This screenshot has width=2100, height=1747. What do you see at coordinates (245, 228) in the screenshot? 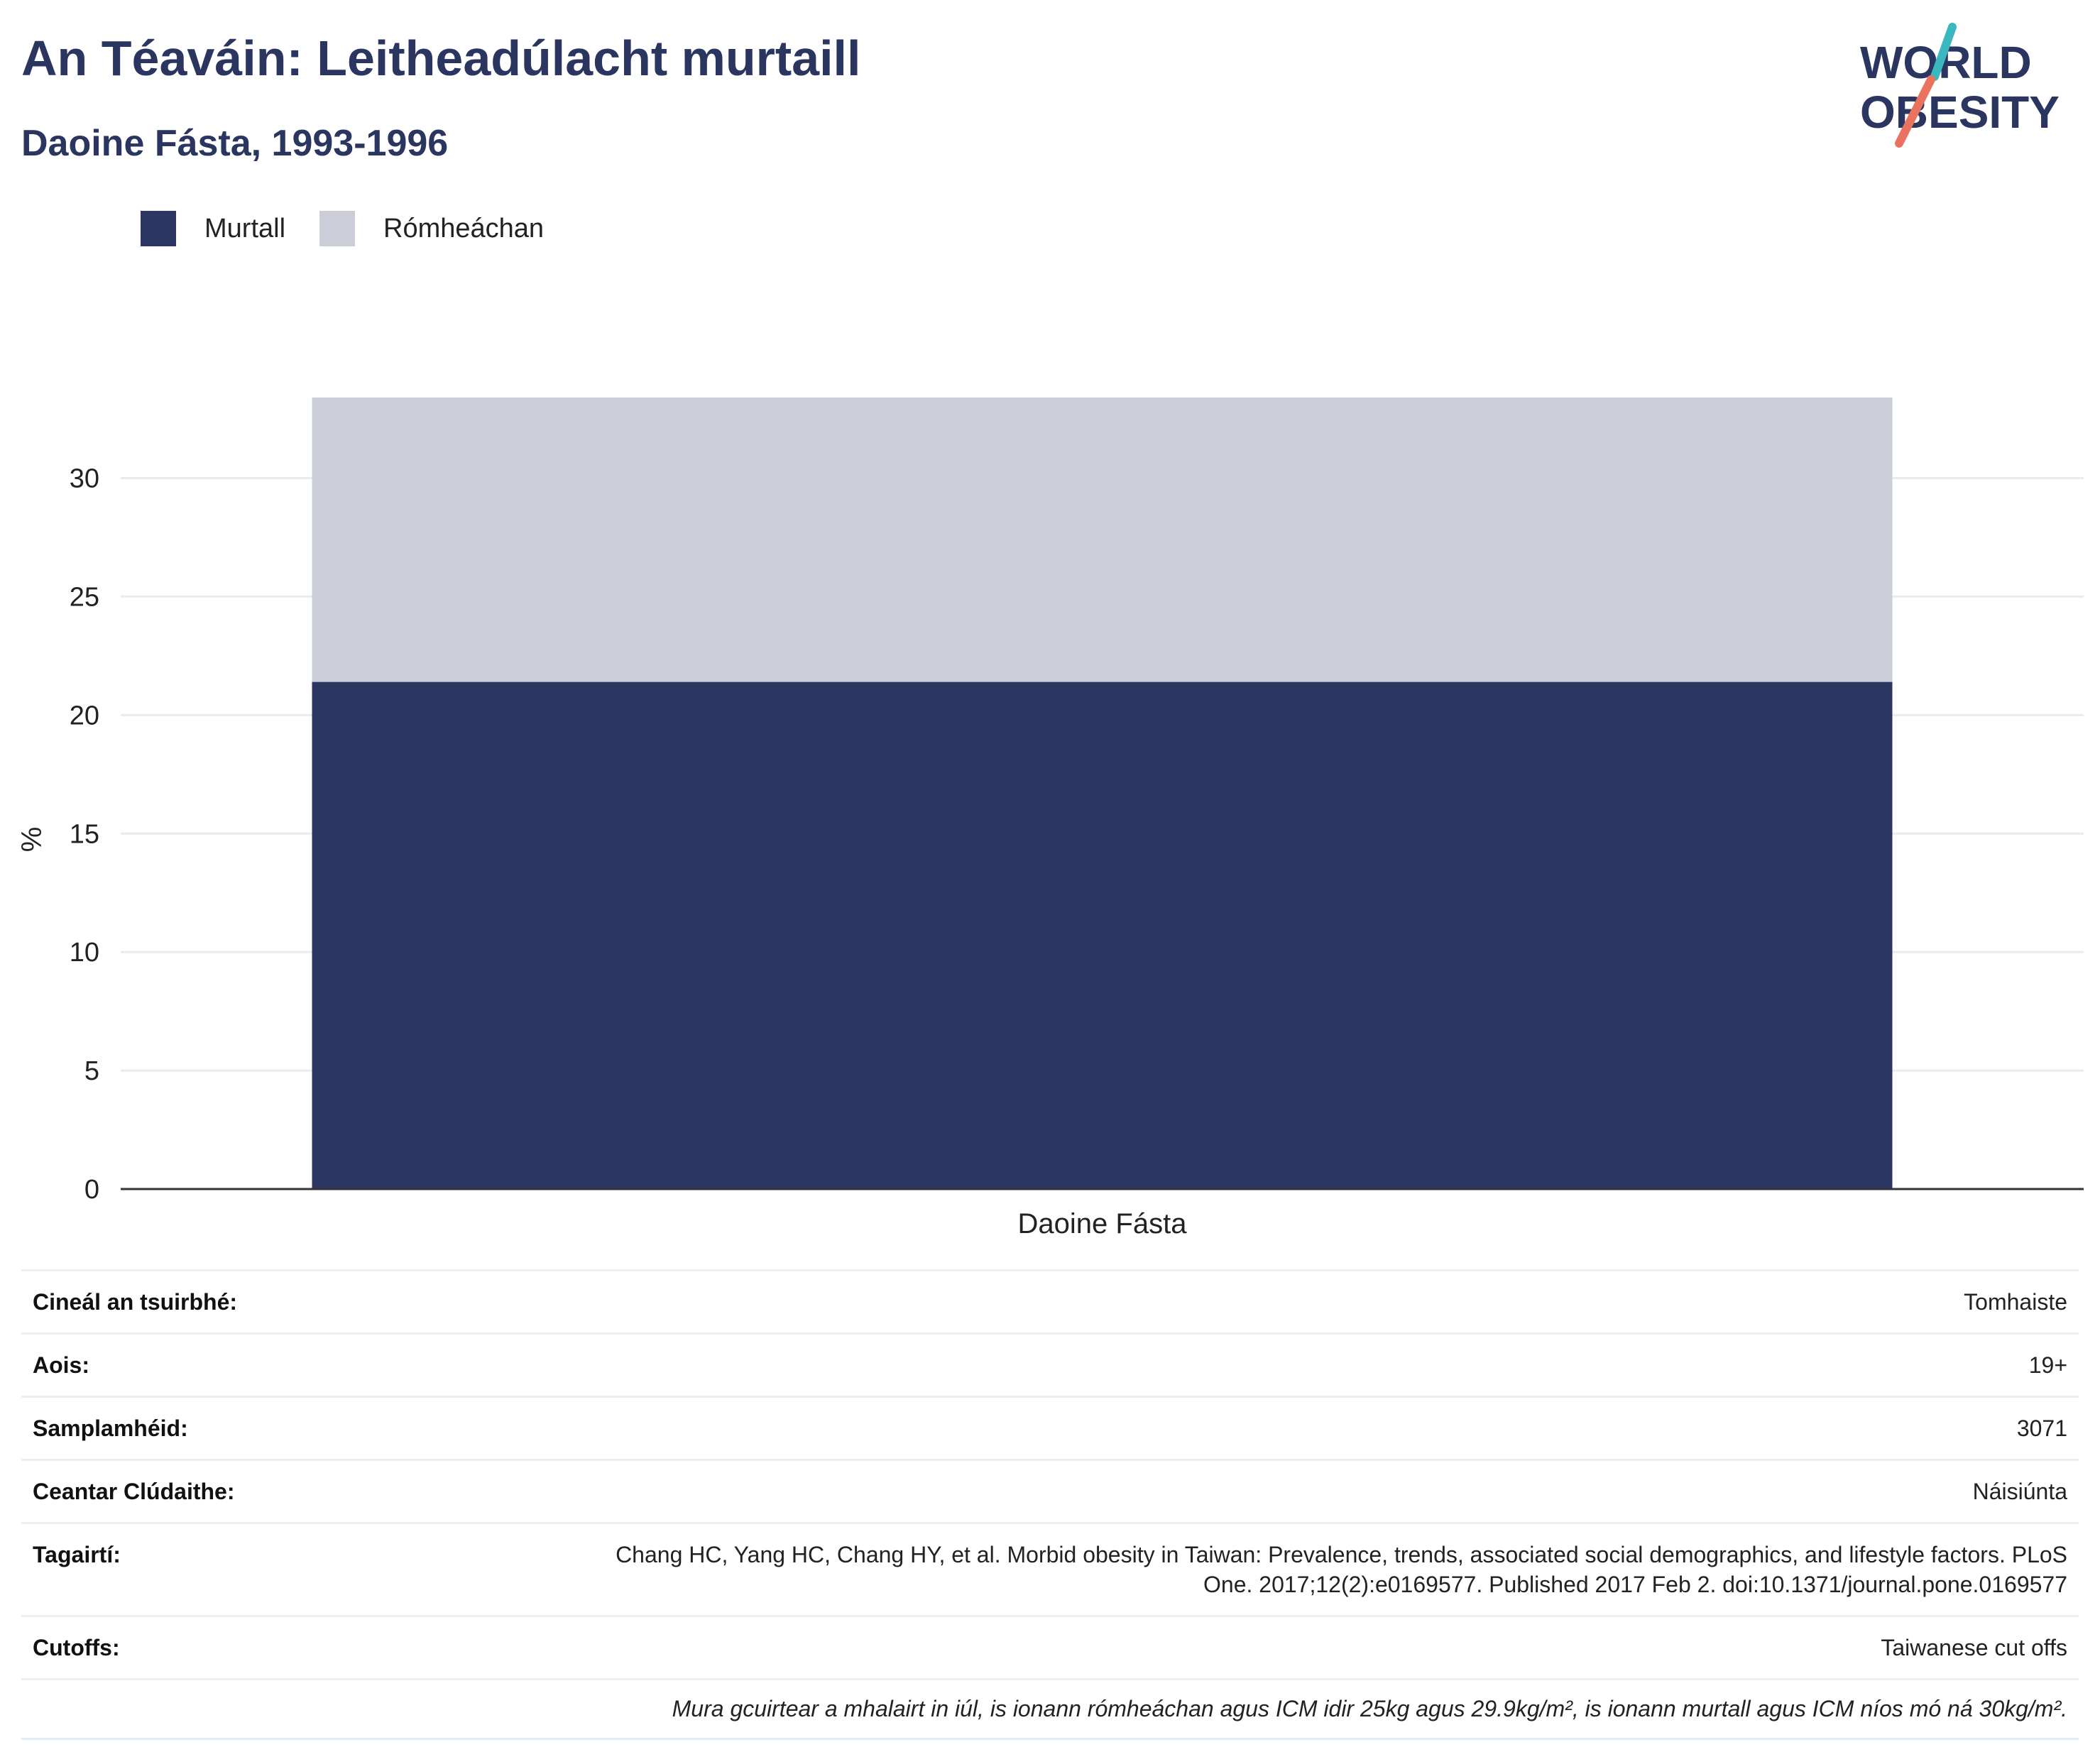
I see `legend-label-obese: Murtall` at bounding box center [245, 228].